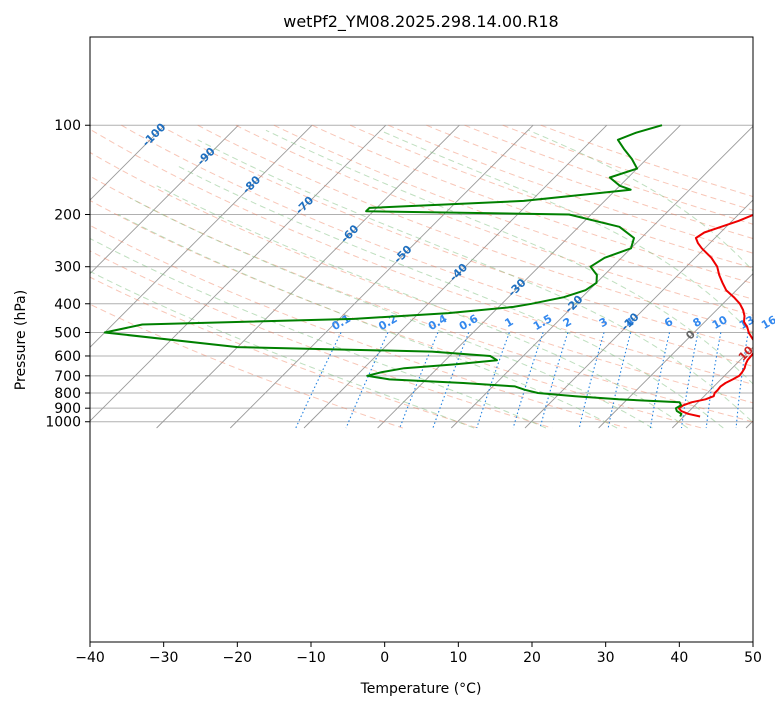  I want to click on y-tick-label: 300, so click(67, 268).